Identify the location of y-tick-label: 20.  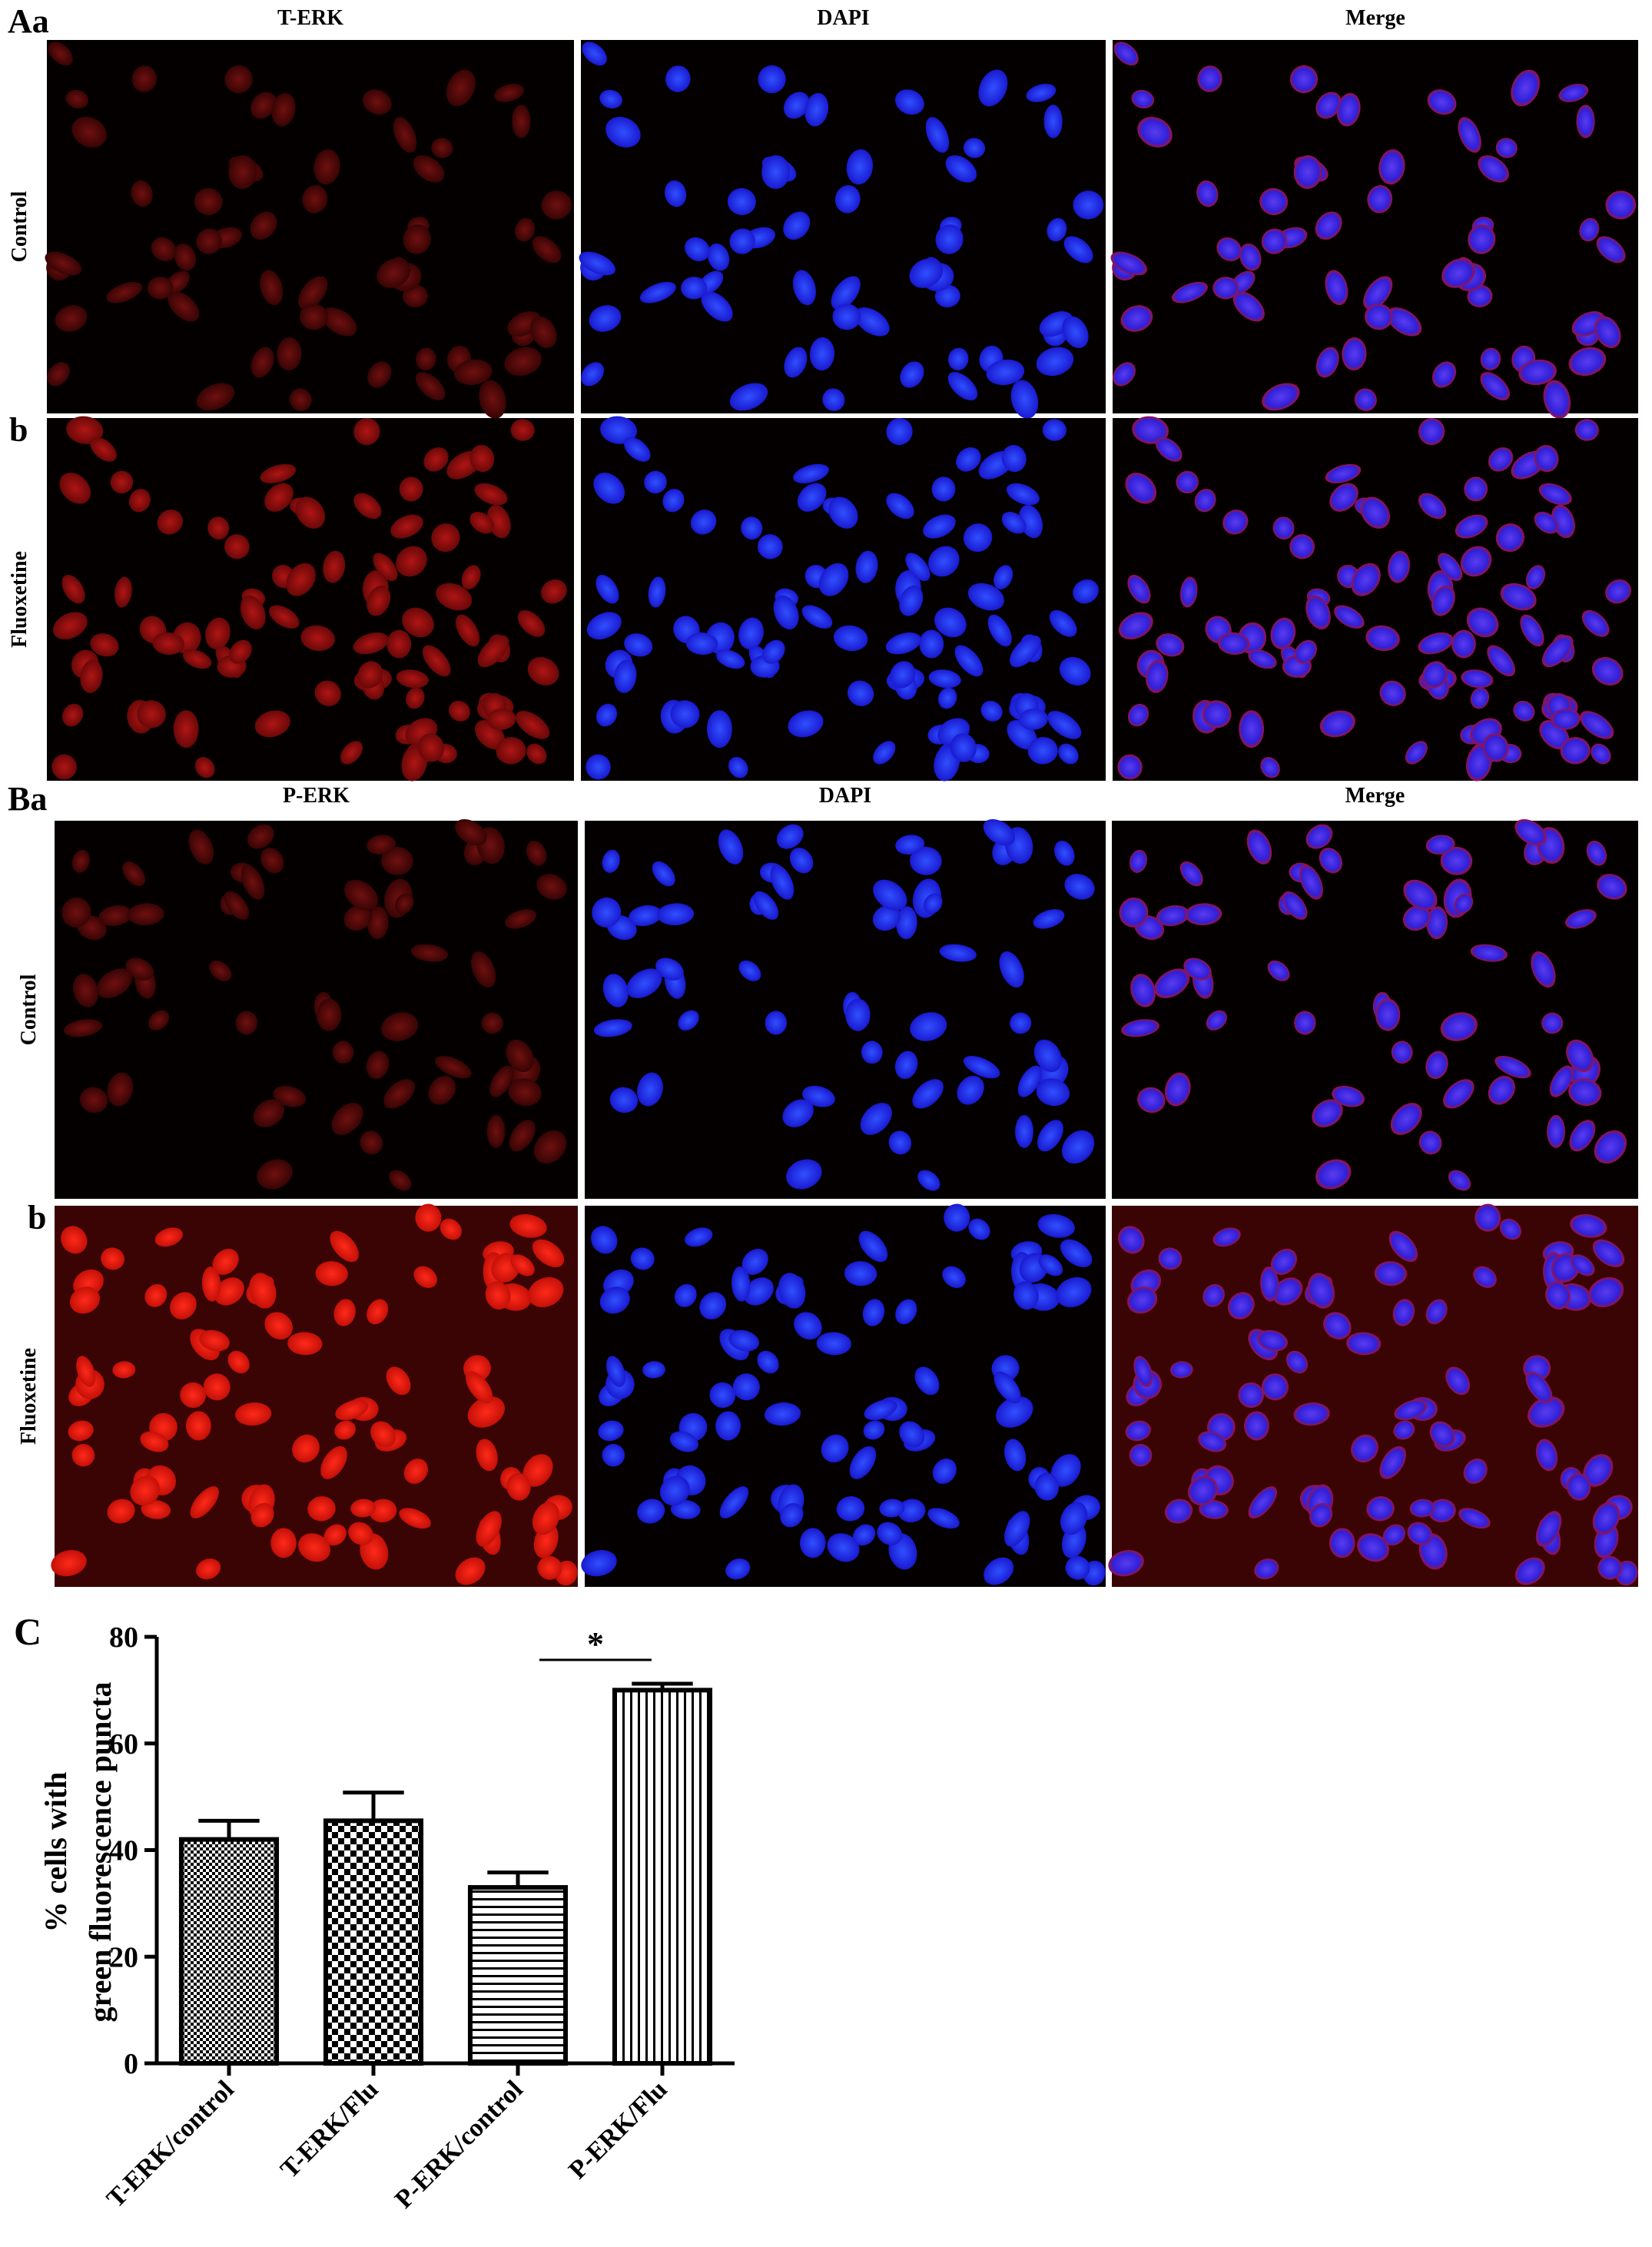
(123, 1957).